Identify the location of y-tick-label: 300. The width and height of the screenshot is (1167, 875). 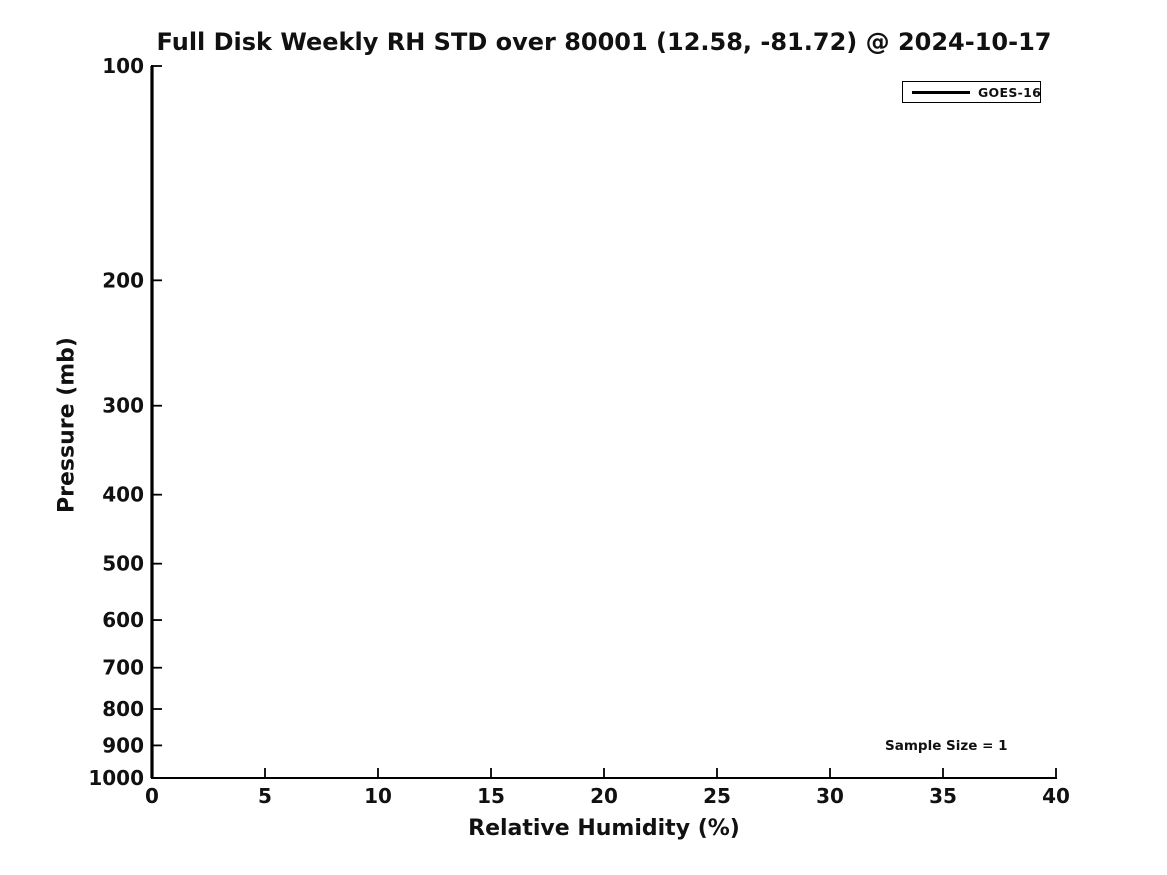
(123, 406).